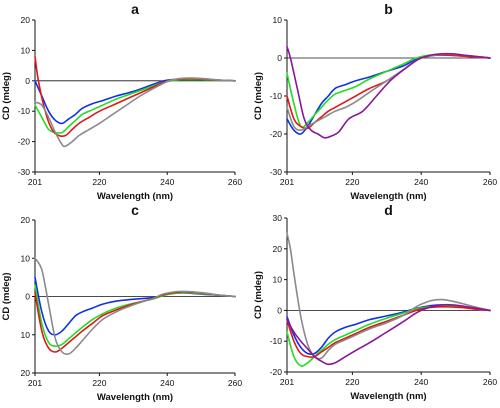  I want to click on panel-title: a, so click(135, 9).